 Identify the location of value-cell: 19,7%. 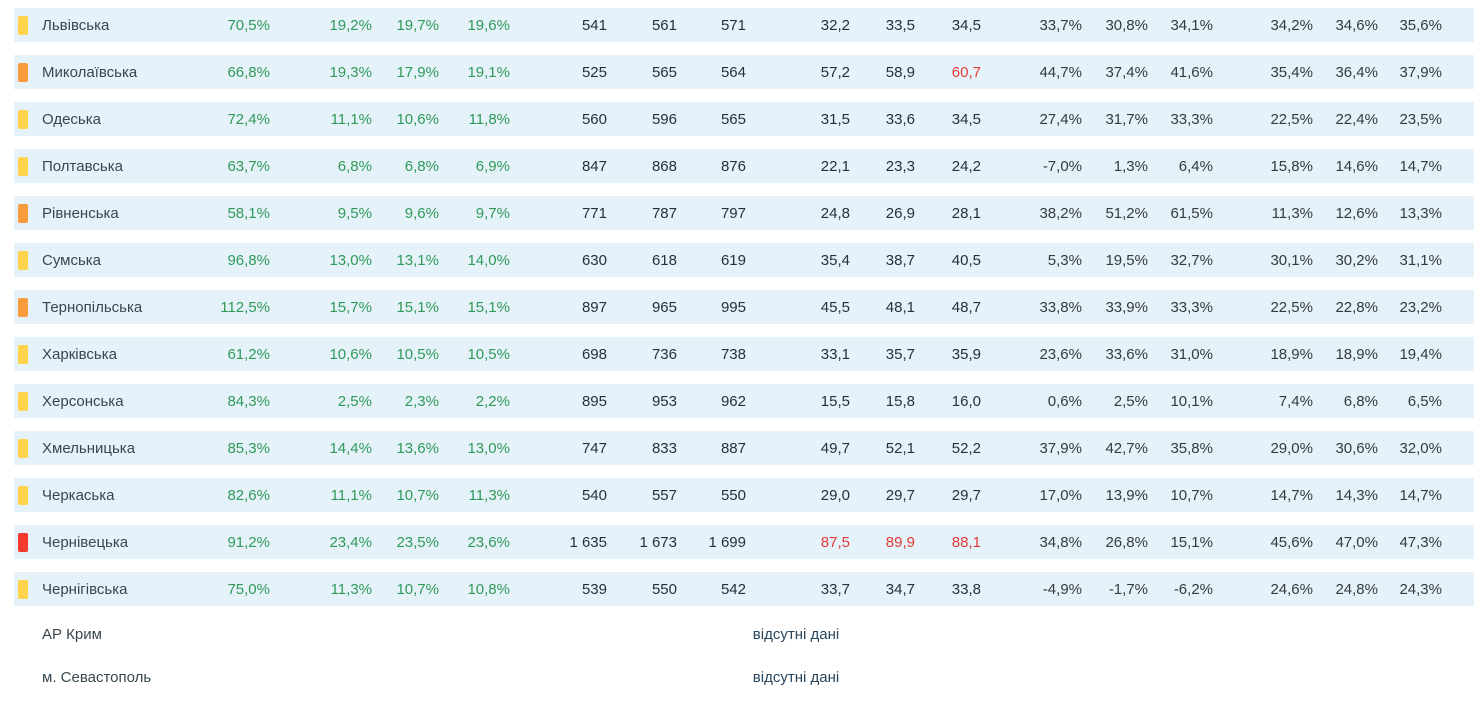
(417, 25).